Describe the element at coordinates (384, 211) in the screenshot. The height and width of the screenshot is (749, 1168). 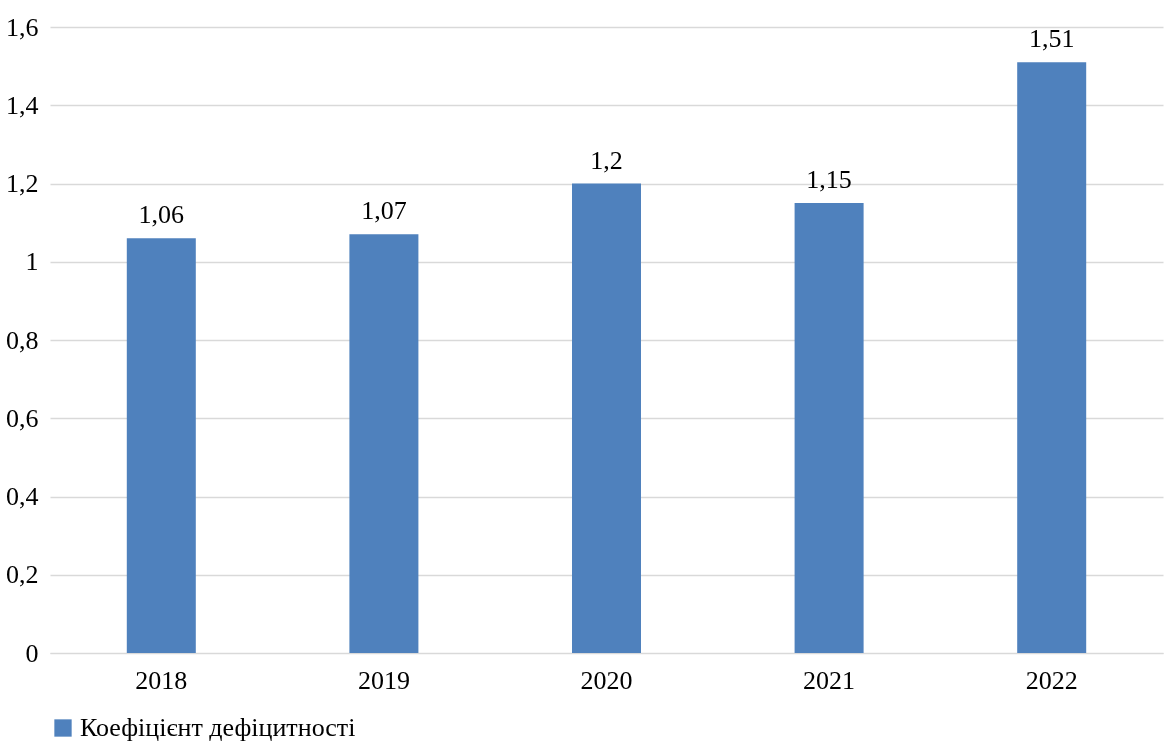
I see `data-label: 1,07` at that location.